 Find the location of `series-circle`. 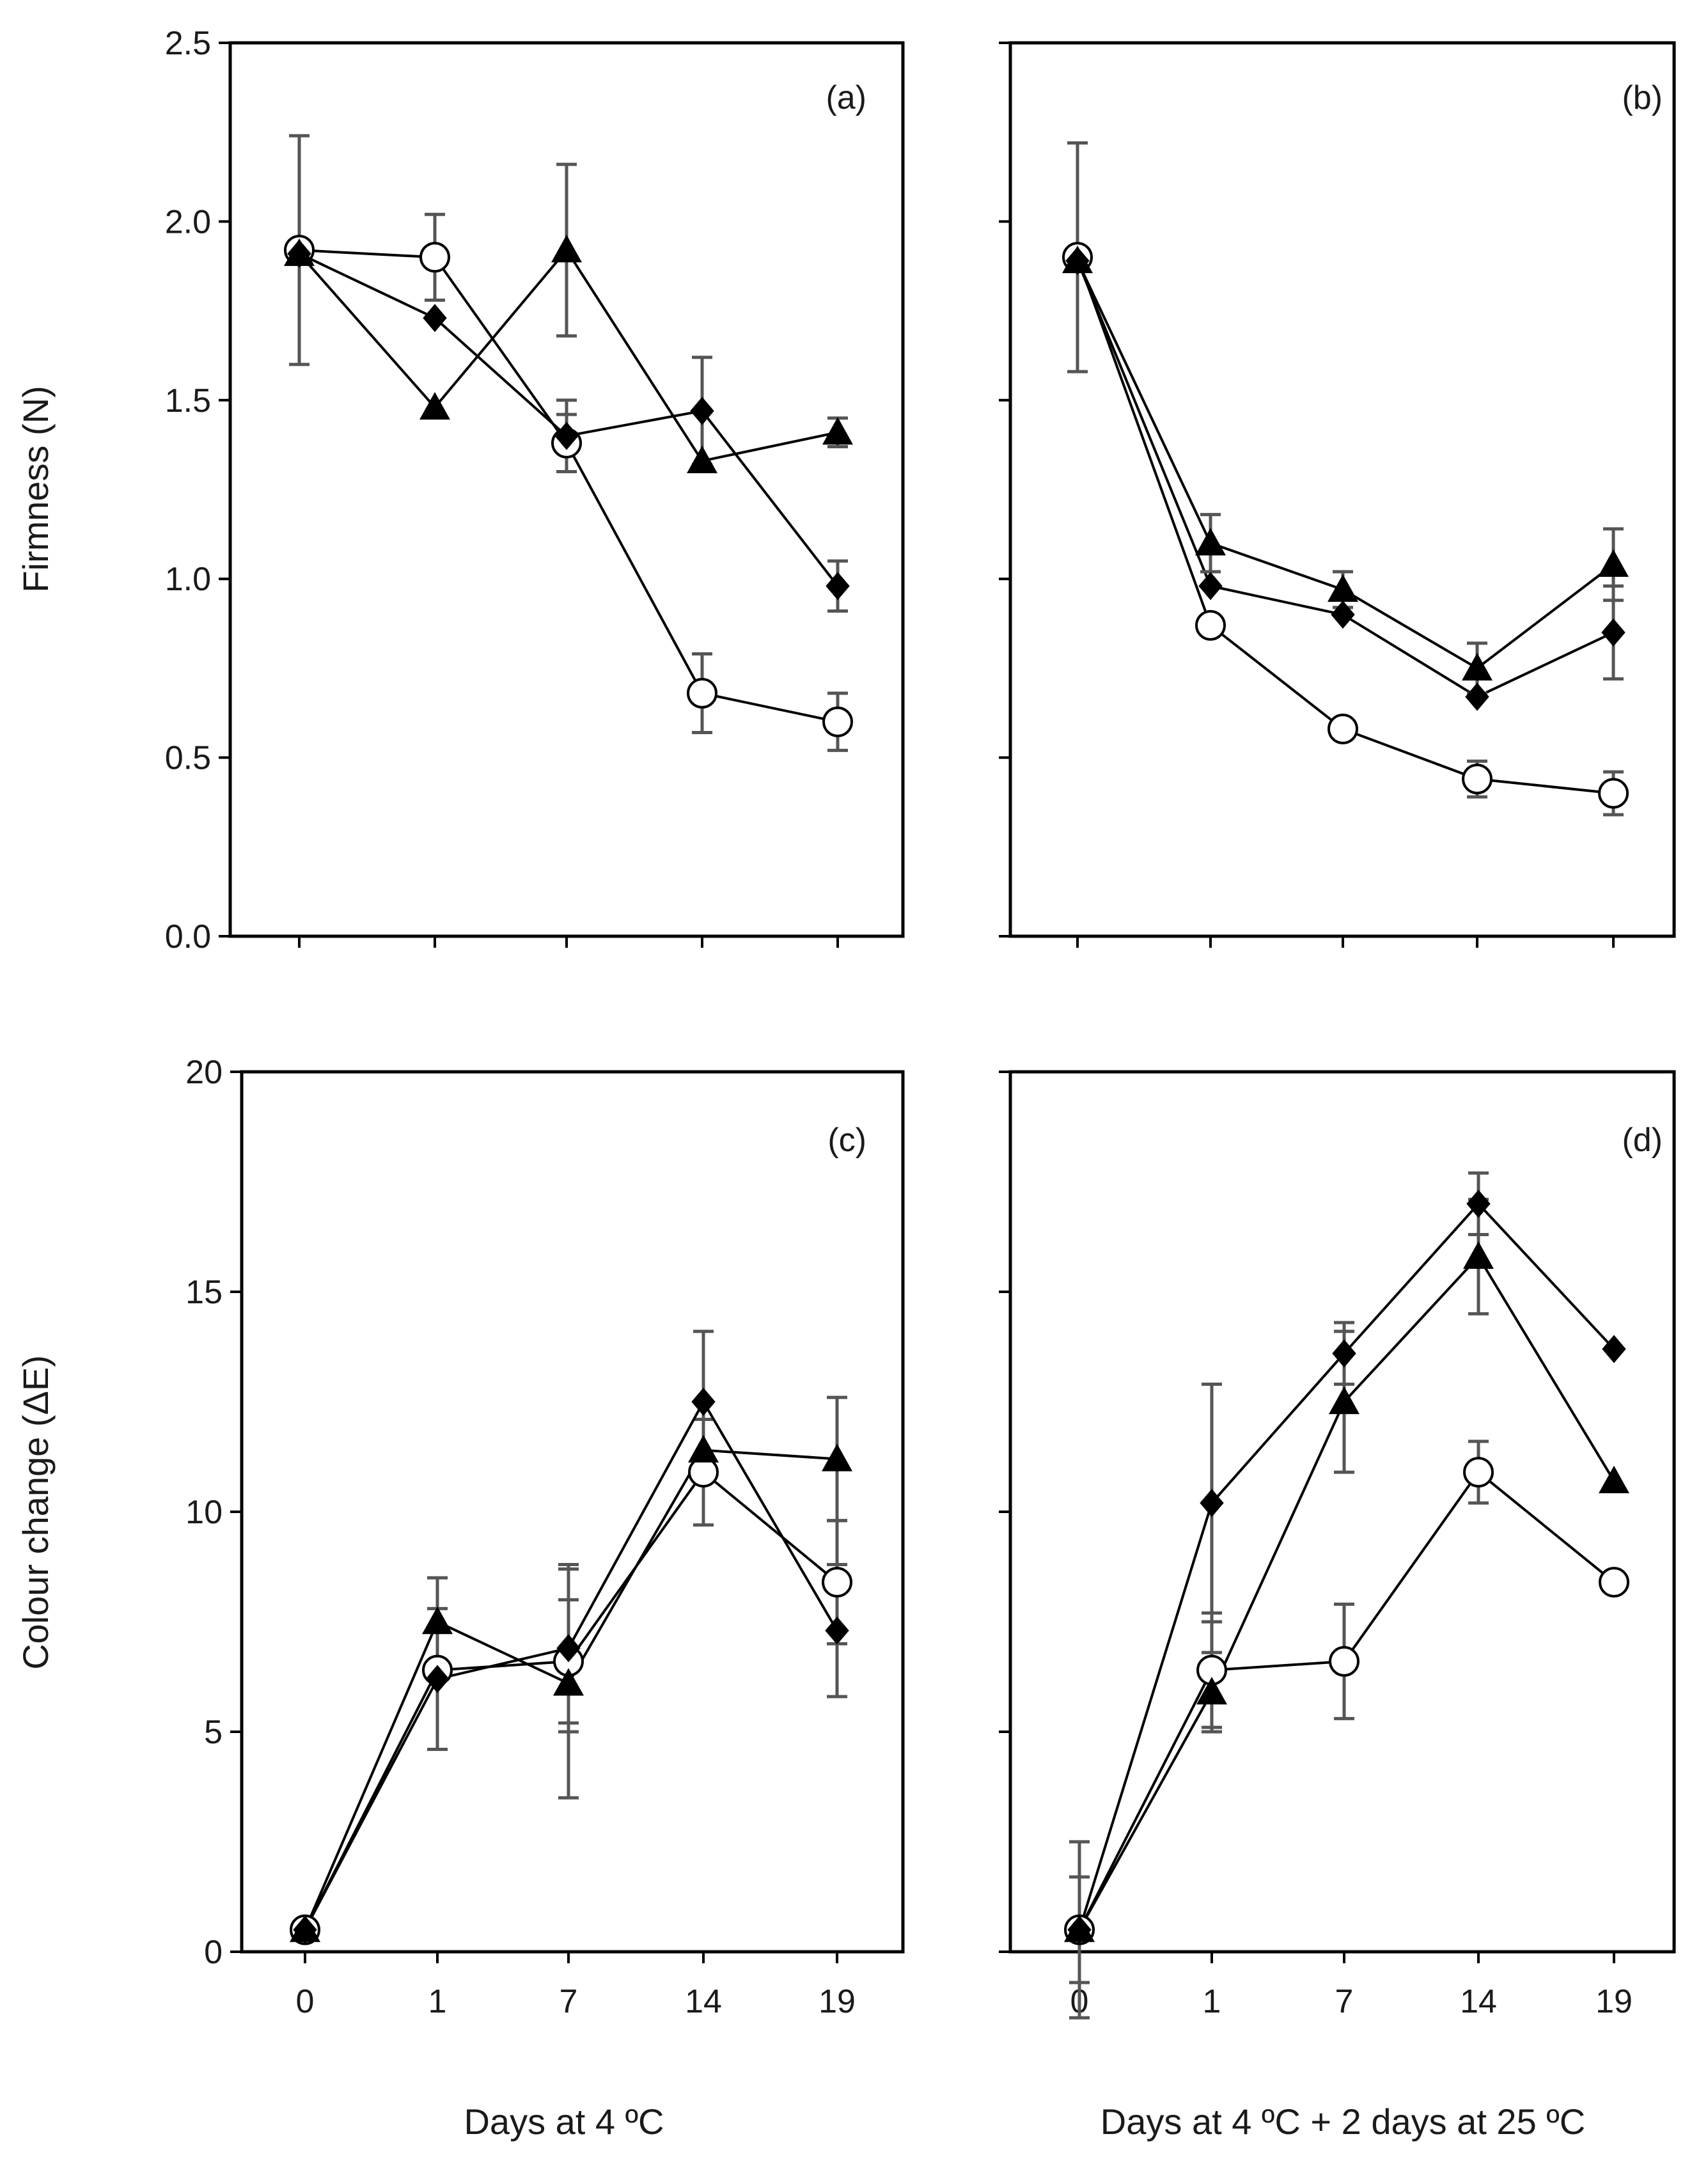

series-circle is located at coordinates (1342, 1730).